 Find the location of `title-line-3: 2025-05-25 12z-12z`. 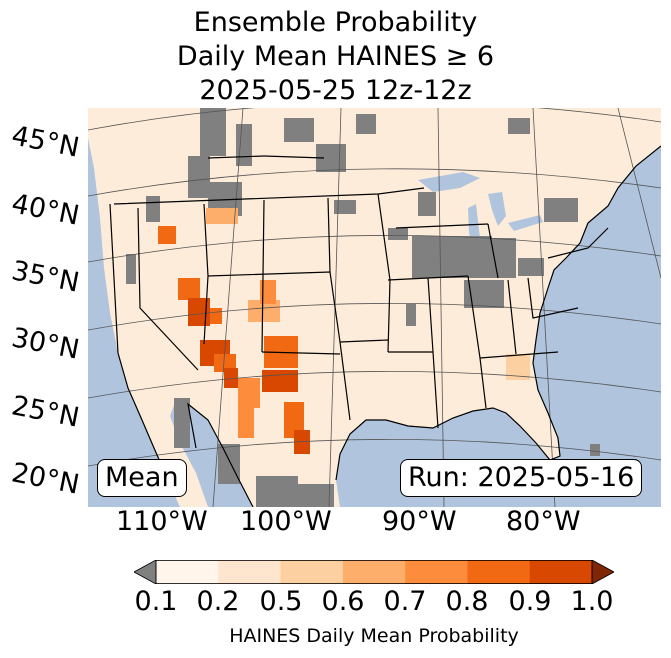

title-line-3: 2025-05-25 12z-12z is located at coordinates (335, 90).